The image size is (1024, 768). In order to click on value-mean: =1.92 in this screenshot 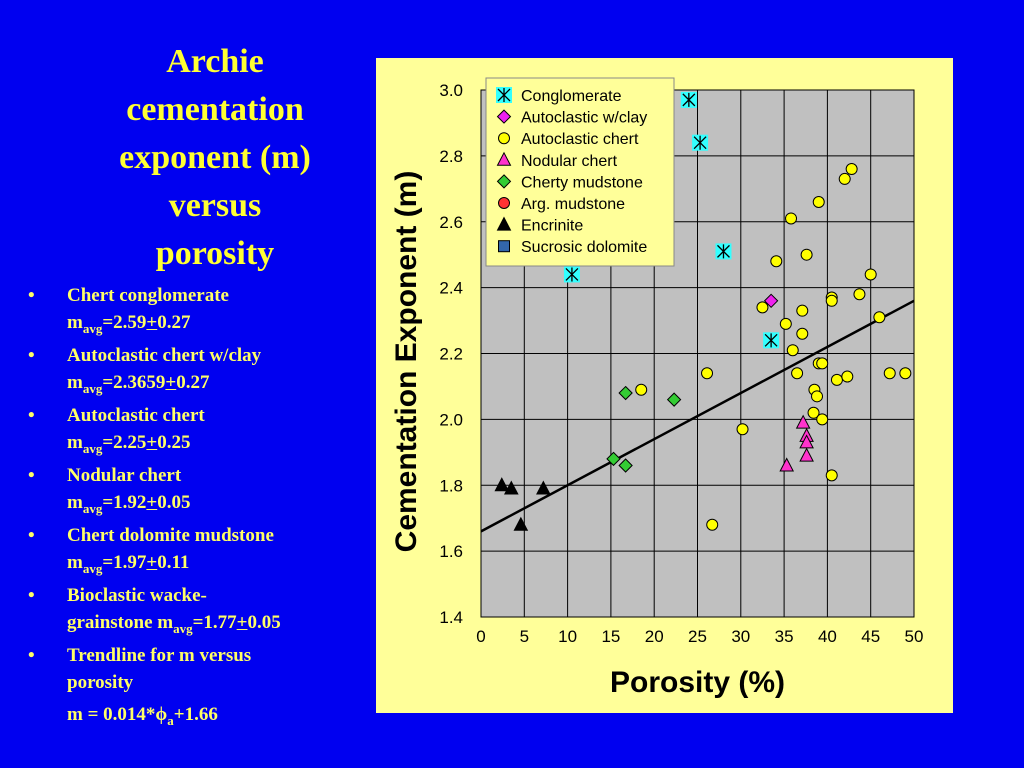, I will do `click(124, 502)`.